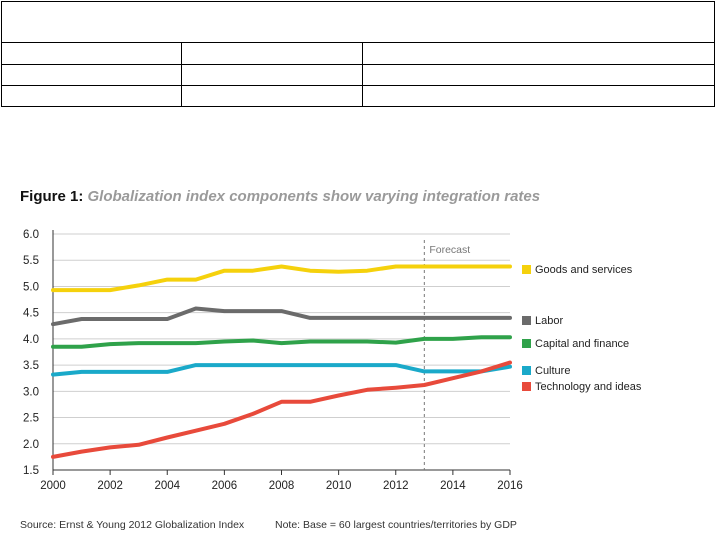 The width and height of the screenshot is (716, 544). I want to click on y-tick-label: 3.5, so click(31, 366).